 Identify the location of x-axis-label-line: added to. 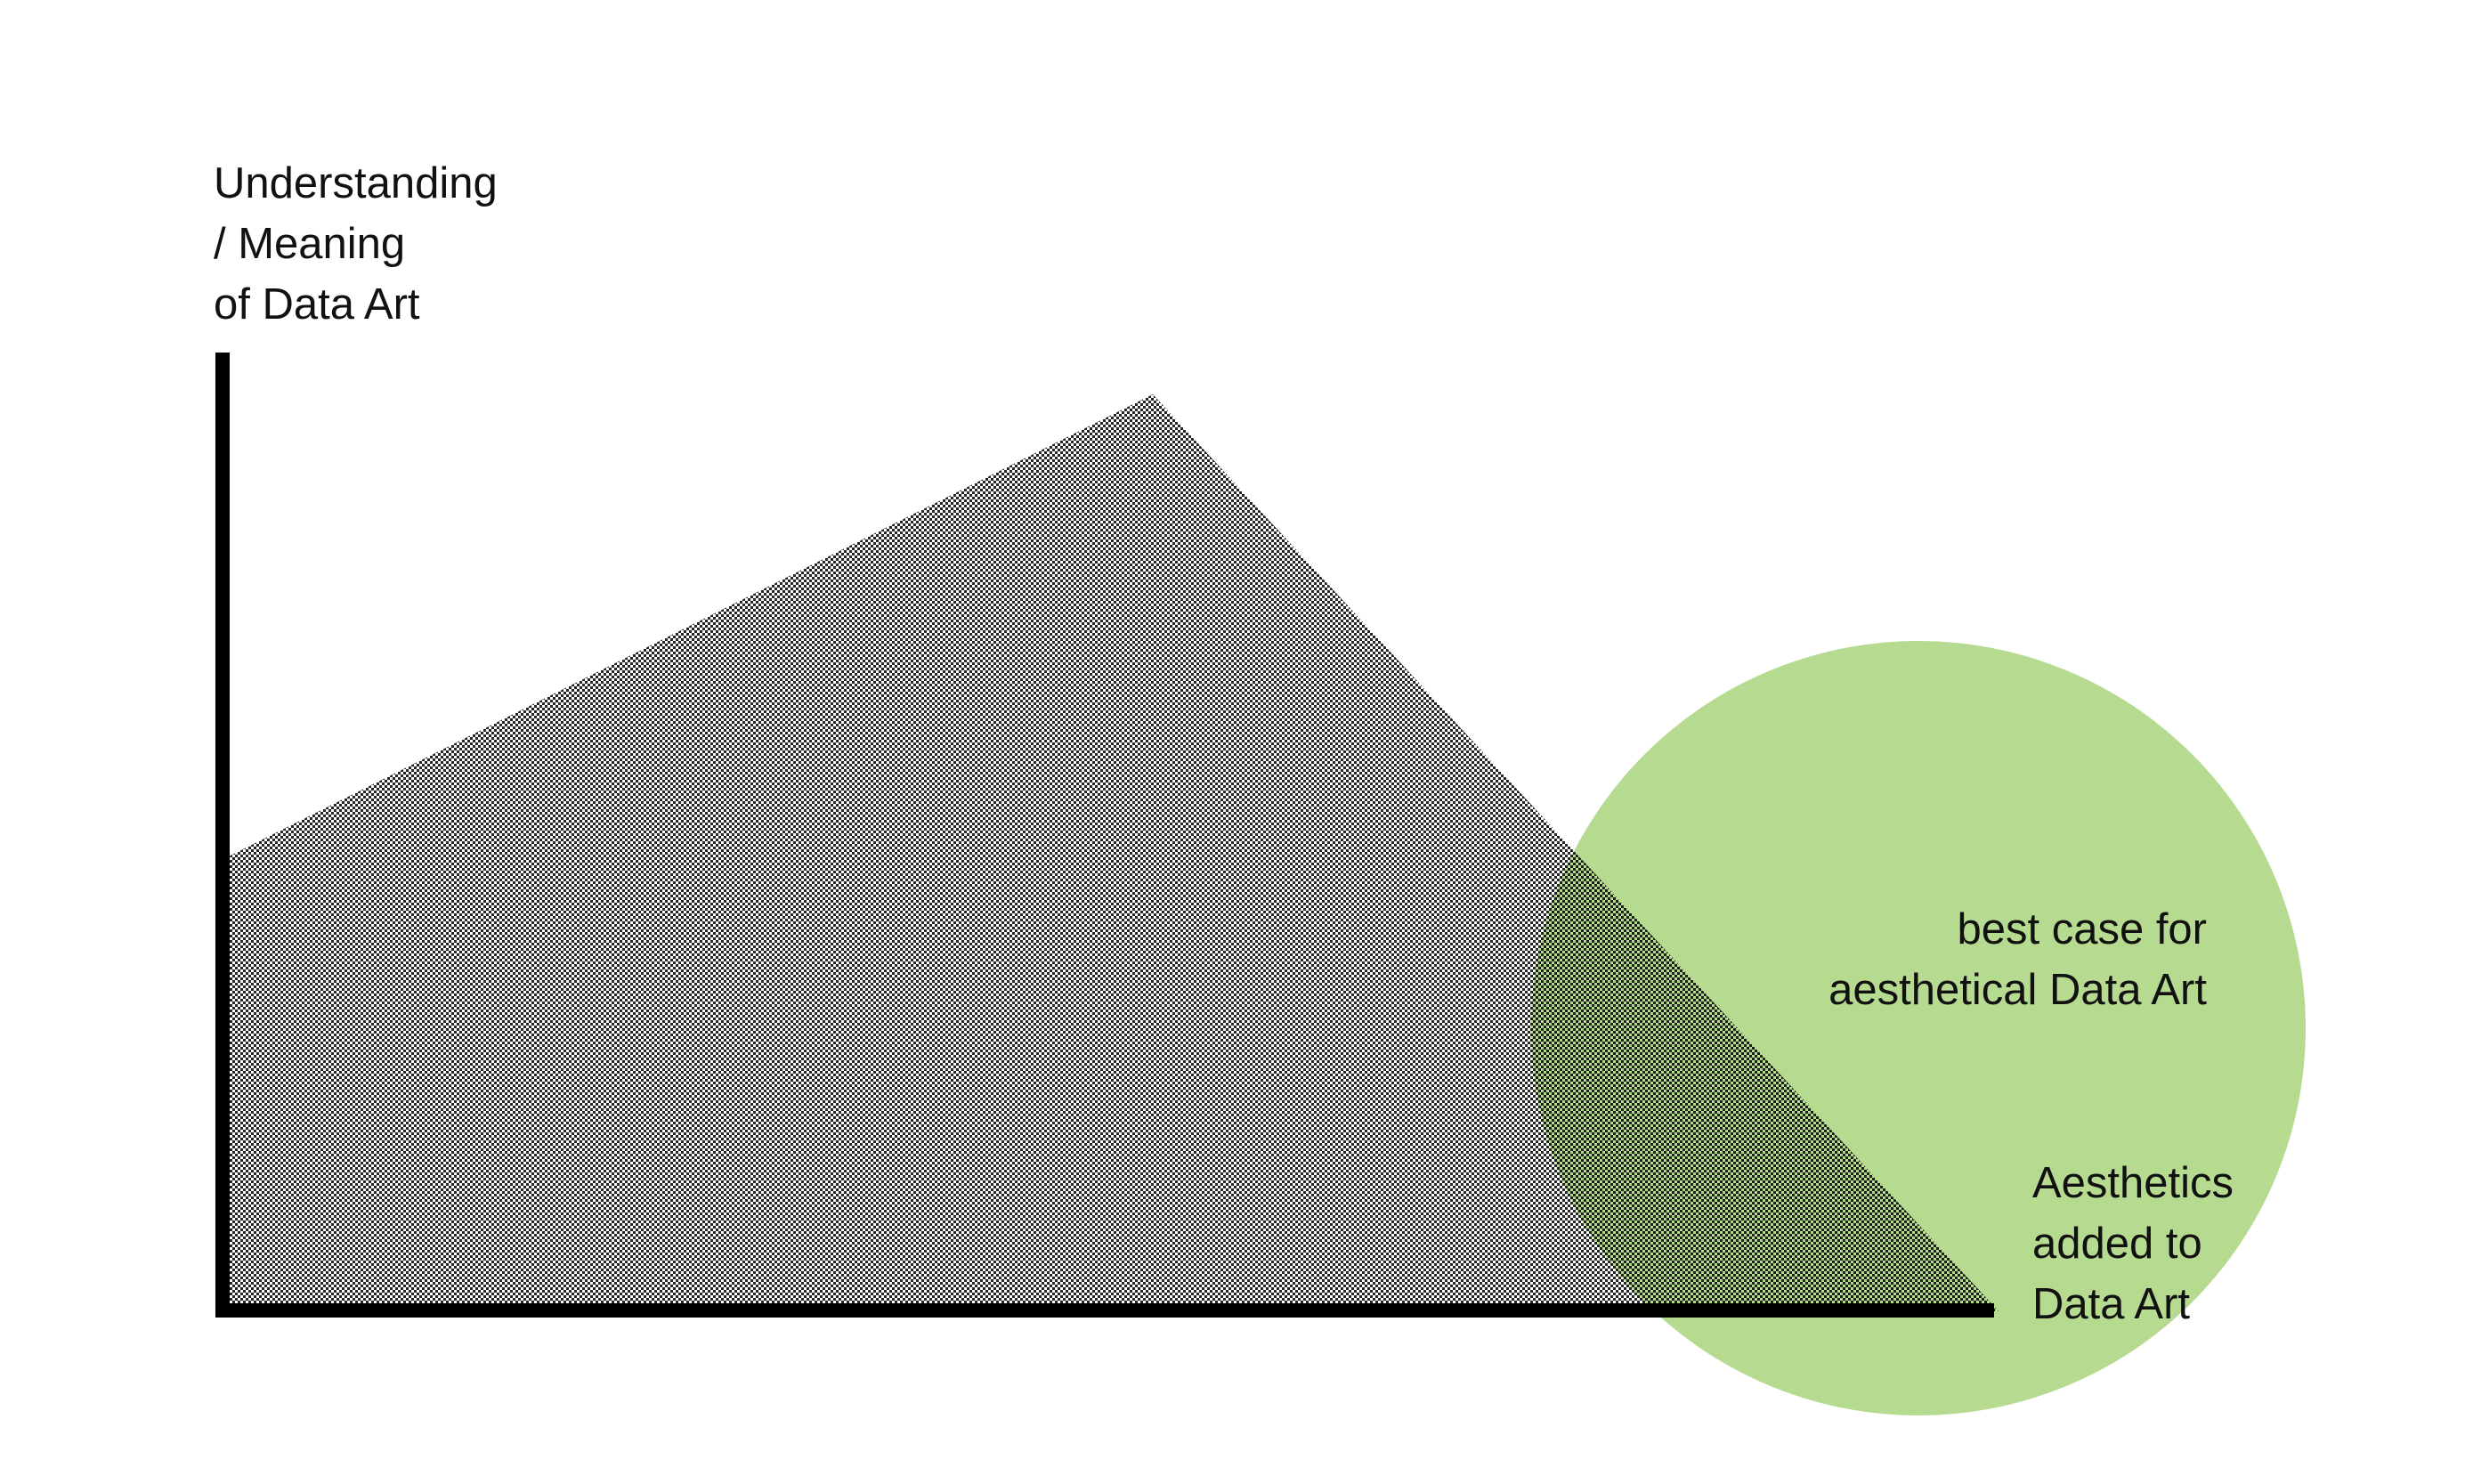
(2117, 1244).